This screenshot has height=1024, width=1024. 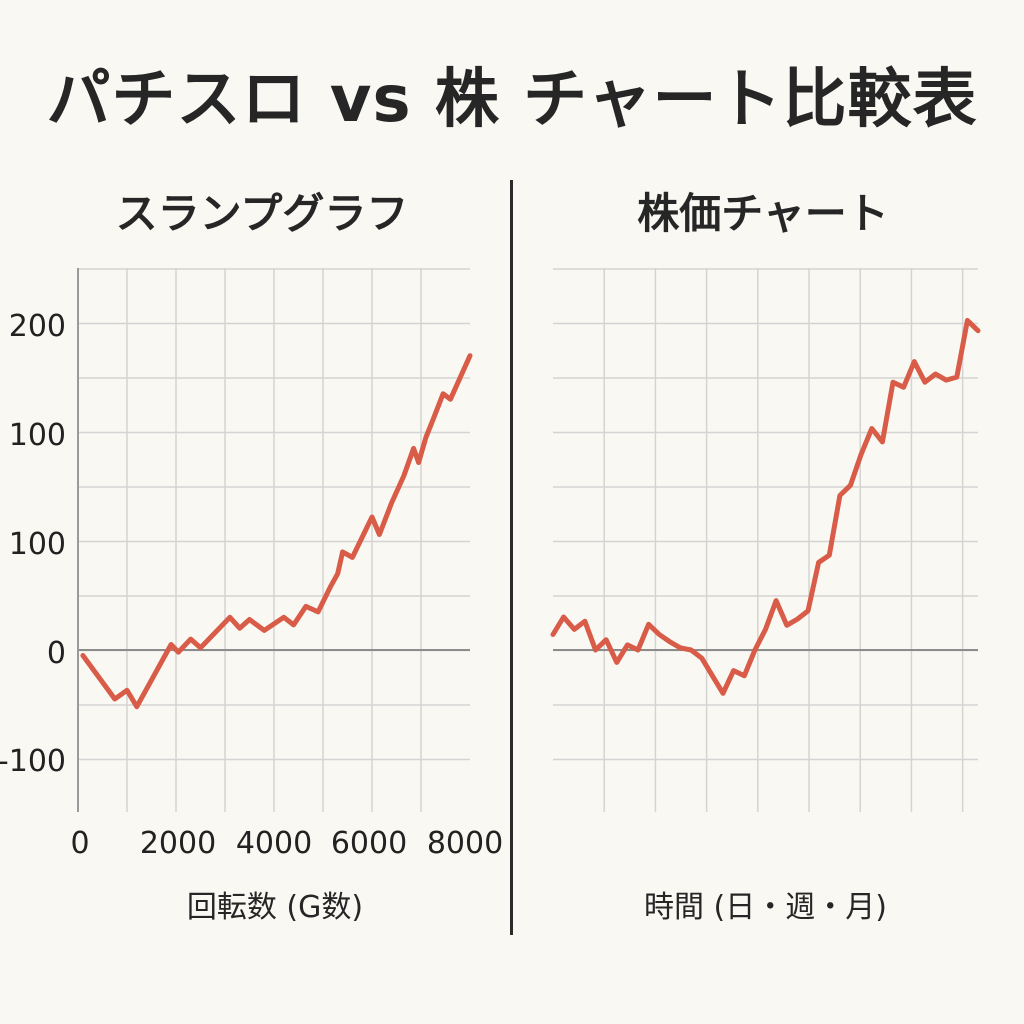 What do you see at coordinates (79, 843) in the screenshot?
I see `x-tick-label: 0` at bounding box center [79, 843].